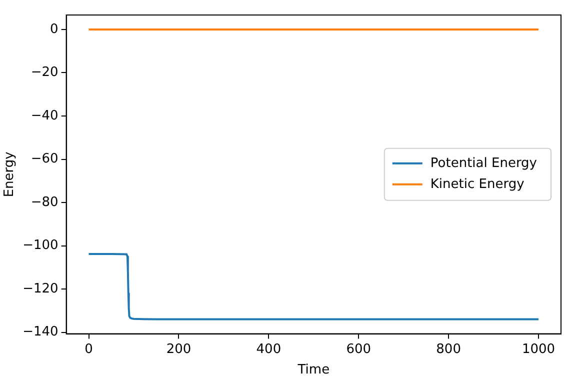 The height and width of the screenshot is (386, 573). Describe the element at coordinates (477, 184) in the screenshot. I see `legend-label: Kinetic Energy` at that location.